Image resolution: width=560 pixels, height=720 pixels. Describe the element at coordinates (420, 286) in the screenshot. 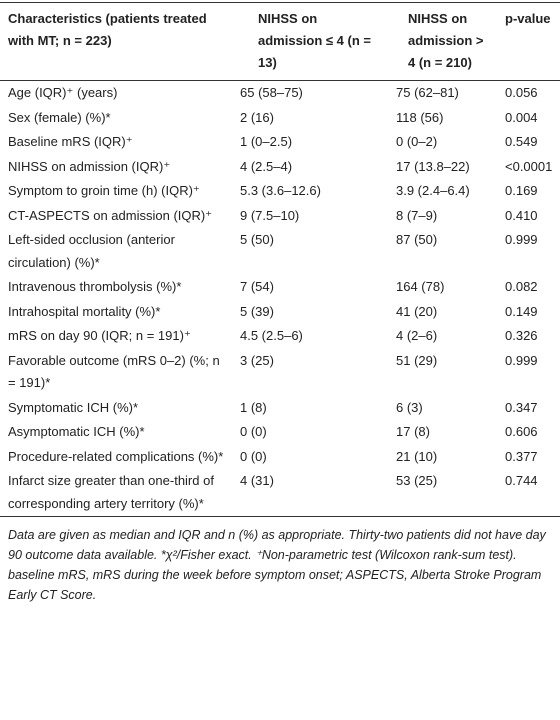

I see `table-cell: 164 (78)` at that location.